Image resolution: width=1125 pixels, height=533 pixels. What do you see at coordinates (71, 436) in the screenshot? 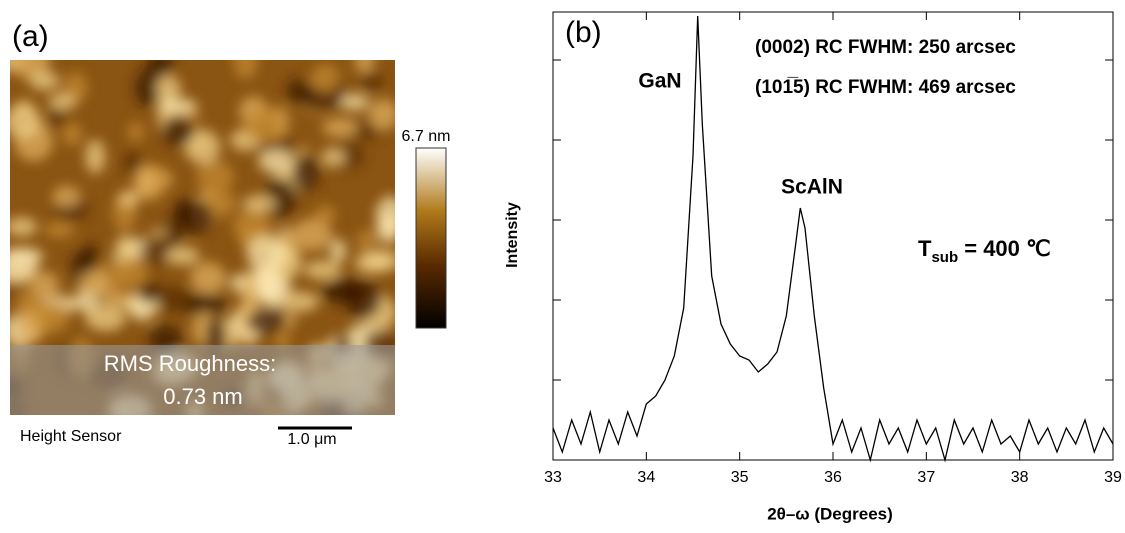
I see `caption: Height Sensor` at bounding box center [71, 436].